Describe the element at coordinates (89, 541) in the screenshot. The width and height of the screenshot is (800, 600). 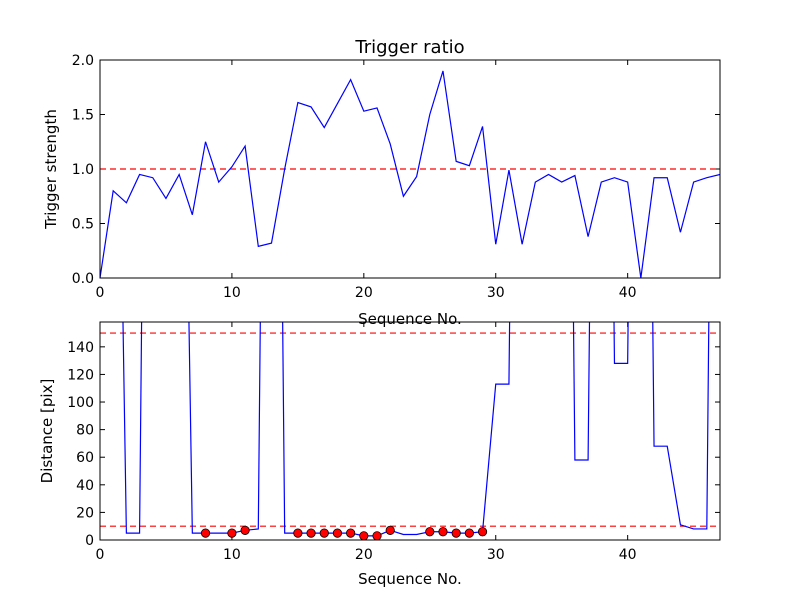
I see `y-tick-label: 0` at that location.